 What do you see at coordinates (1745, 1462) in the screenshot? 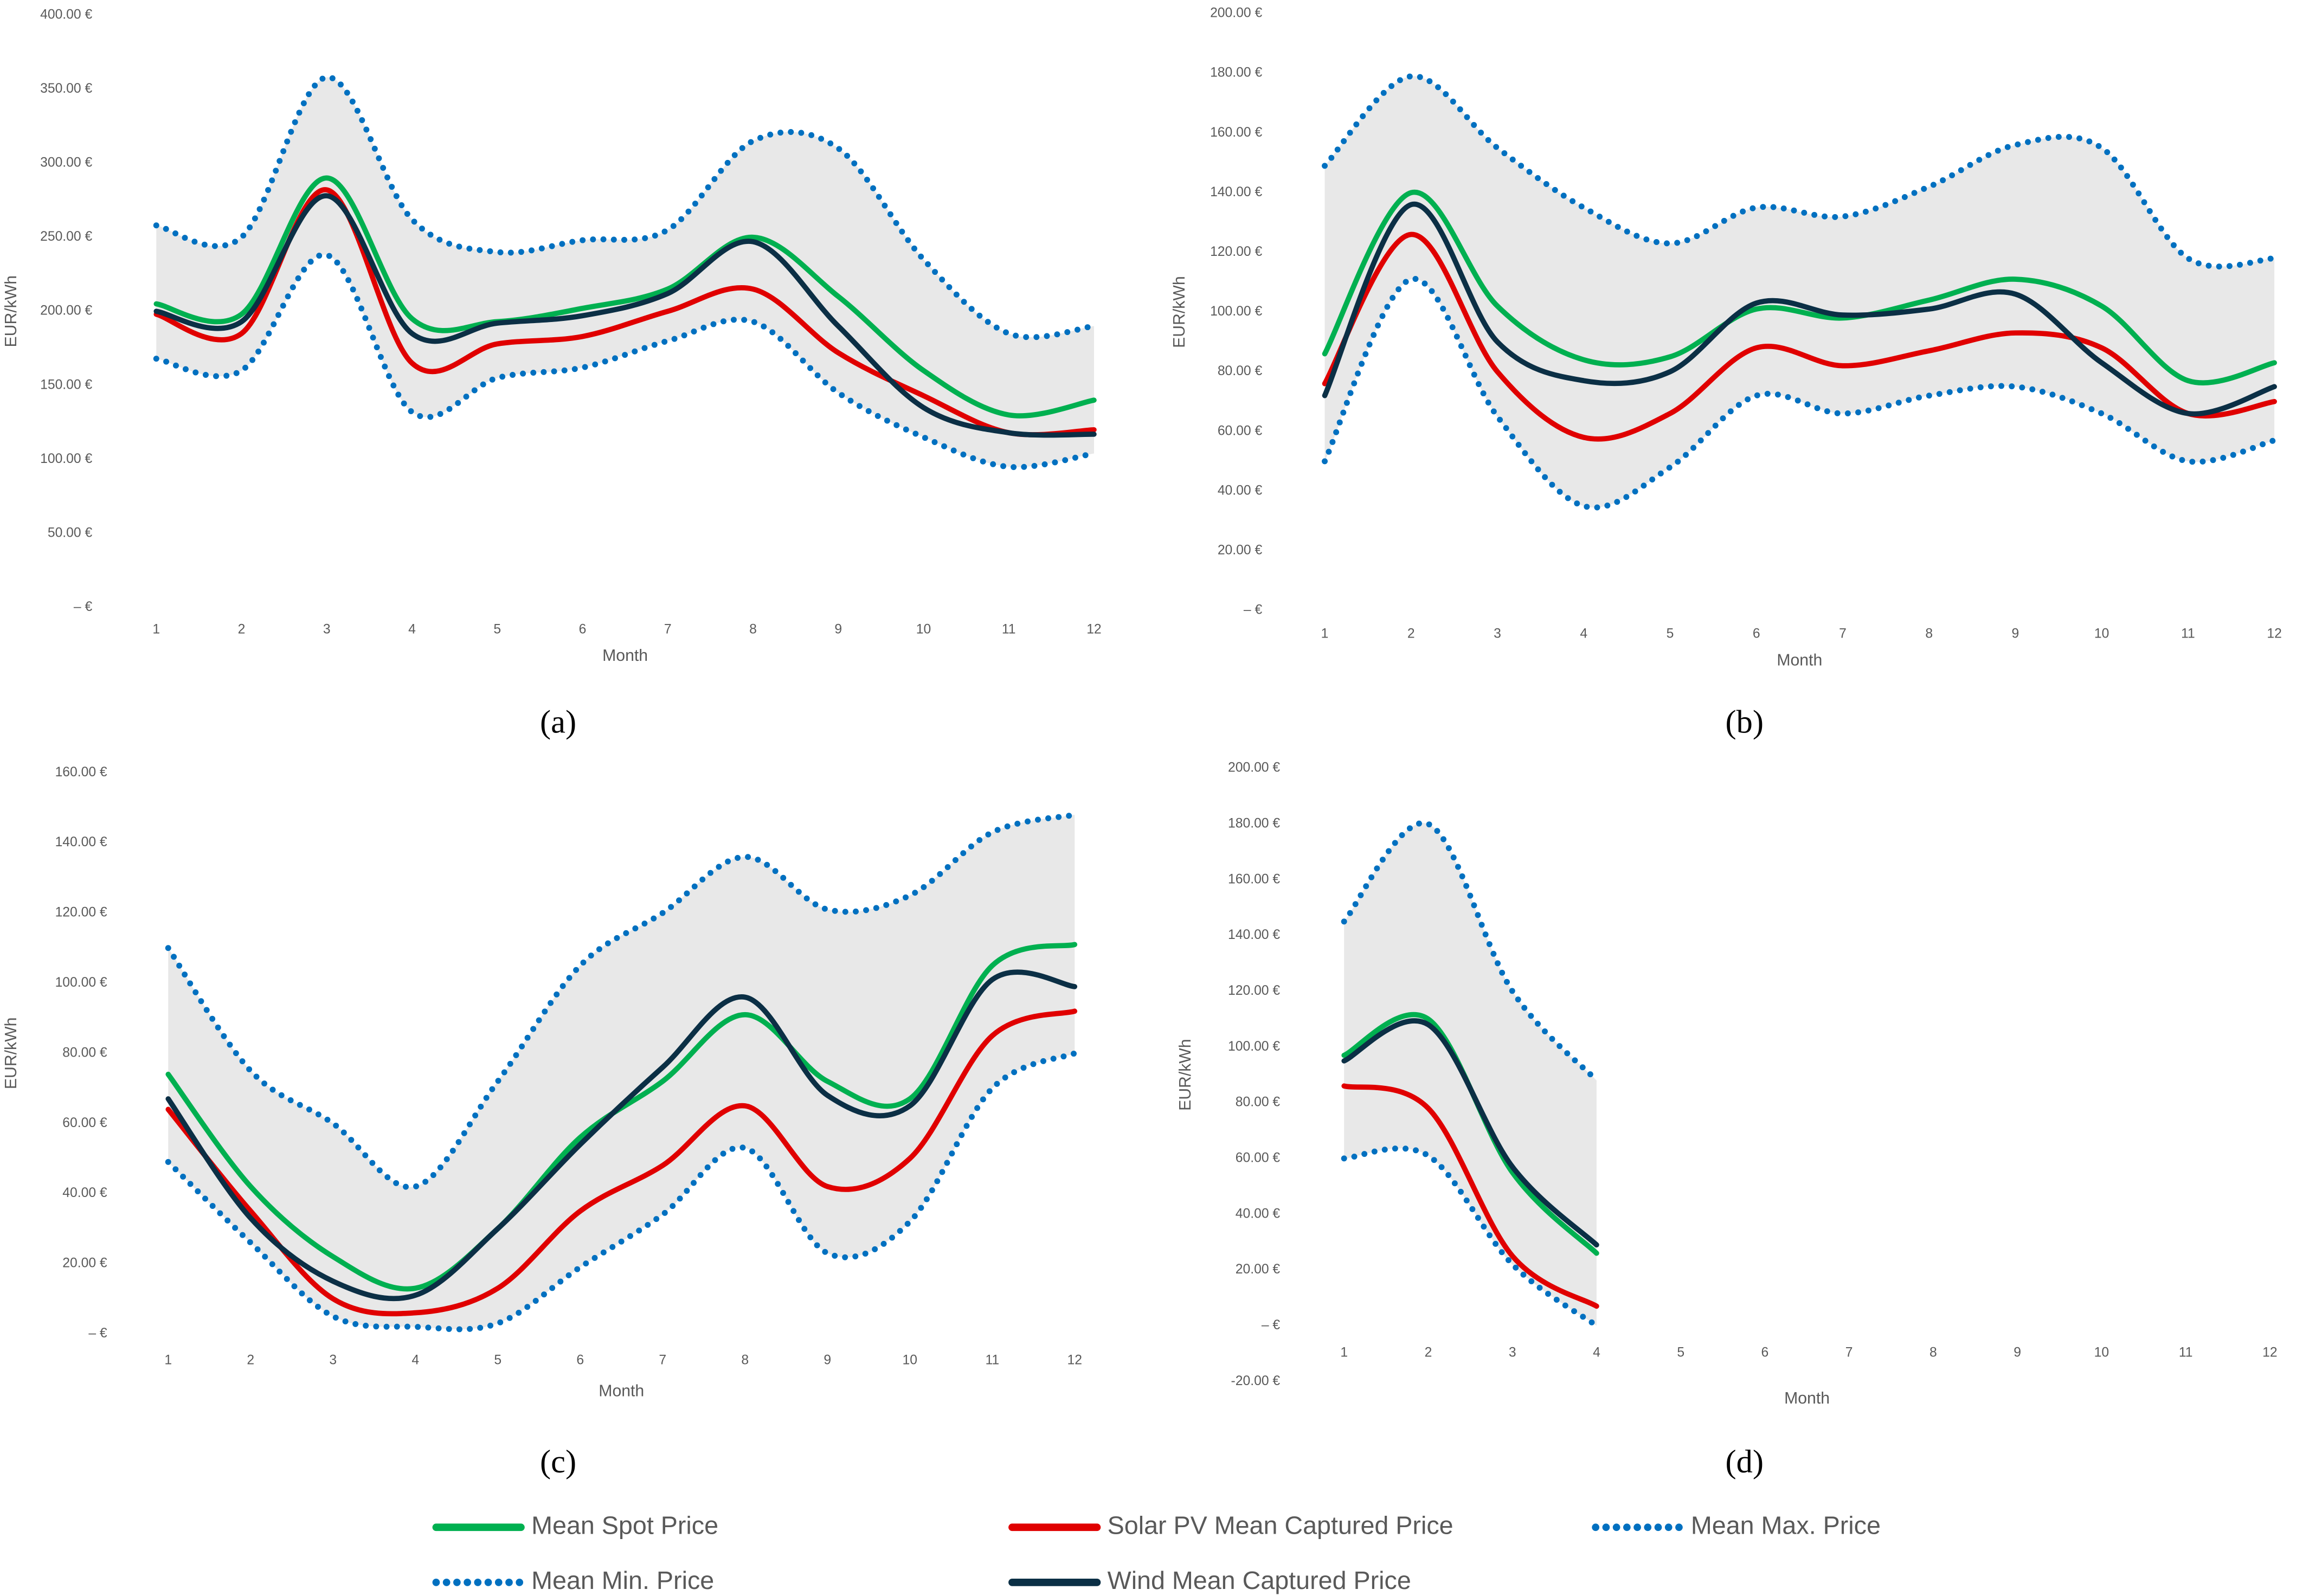
I see `subtitle: (d)` at bounding box center [1745, 1462].